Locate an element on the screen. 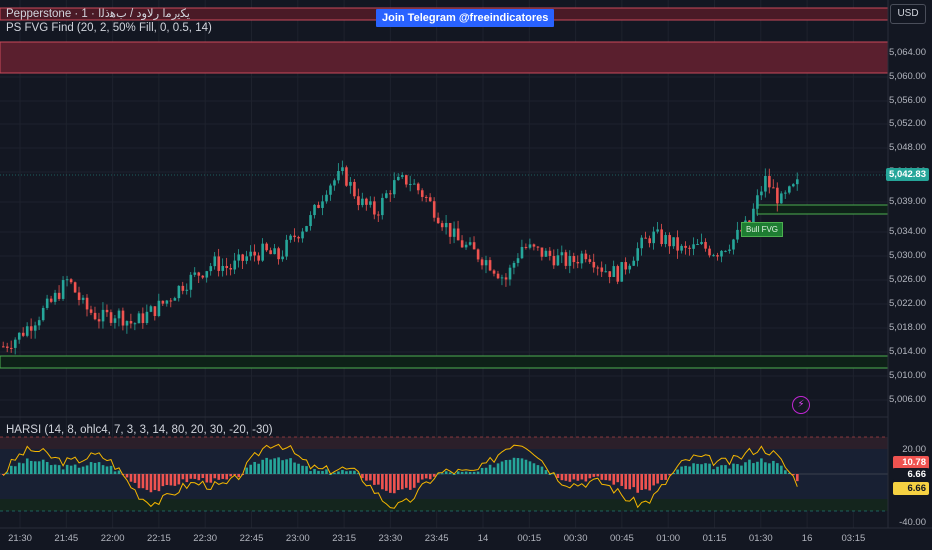 This screenshot has height=550, width=932. harsi-os-zone is located at coordinates (444, 505).